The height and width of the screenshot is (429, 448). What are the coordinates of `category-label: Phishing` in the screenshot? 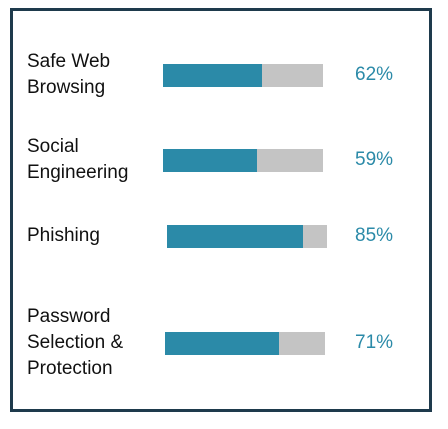 It's located at (63, 235).